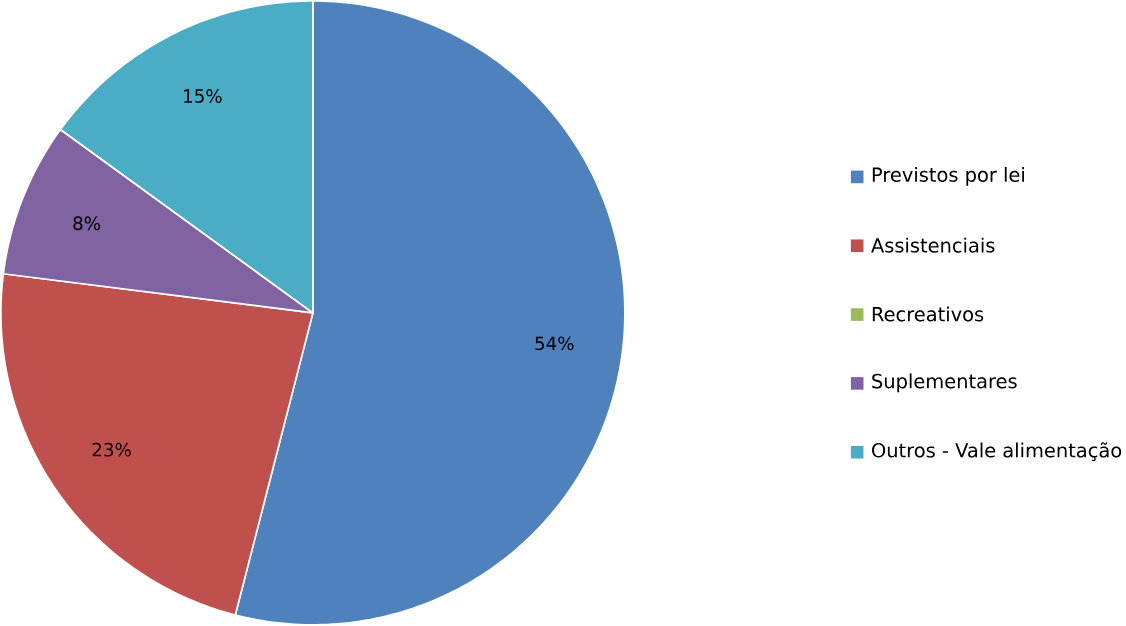 The image size is (1126, 626). What do you see at coordinates (111, 449) in the screenshot?
I see `data-label: 23%` at bounding box center [111, 449].